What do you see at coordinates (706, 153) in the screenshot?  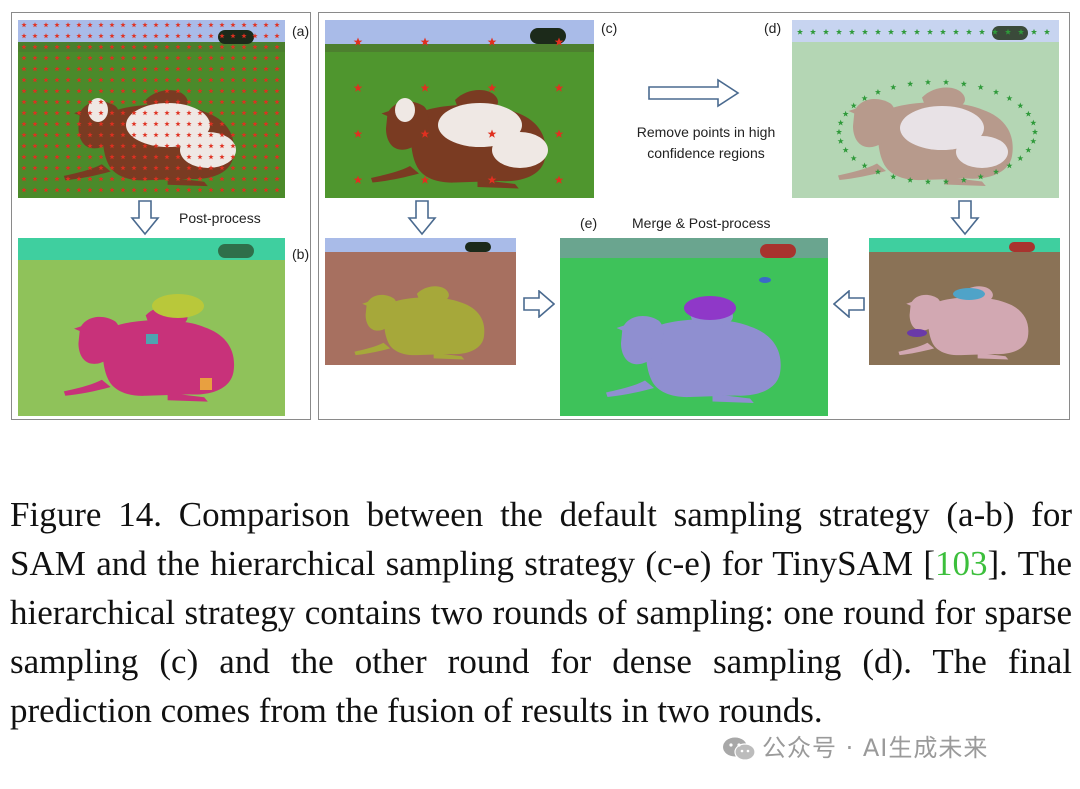 I see `remove-points-line2: confidence regions` at bounding box center [706, 153].